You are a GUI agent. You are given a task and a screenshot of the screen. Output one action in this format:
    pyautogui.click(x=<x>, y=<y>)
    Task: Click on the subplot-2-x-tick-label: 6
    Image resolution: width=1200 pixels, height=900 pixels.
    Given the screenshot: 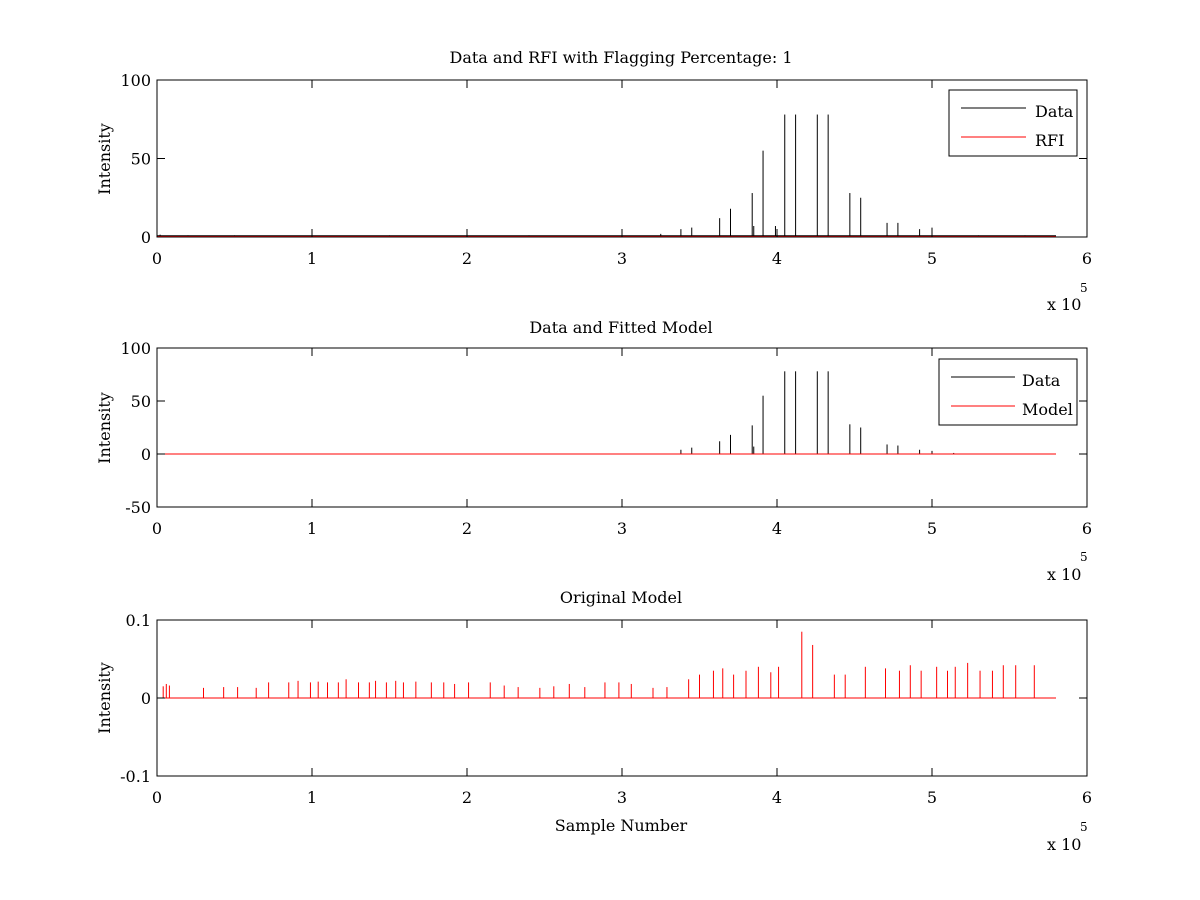 What is the action you would take?
    pyautogui.click(x=1087, y=528)
    